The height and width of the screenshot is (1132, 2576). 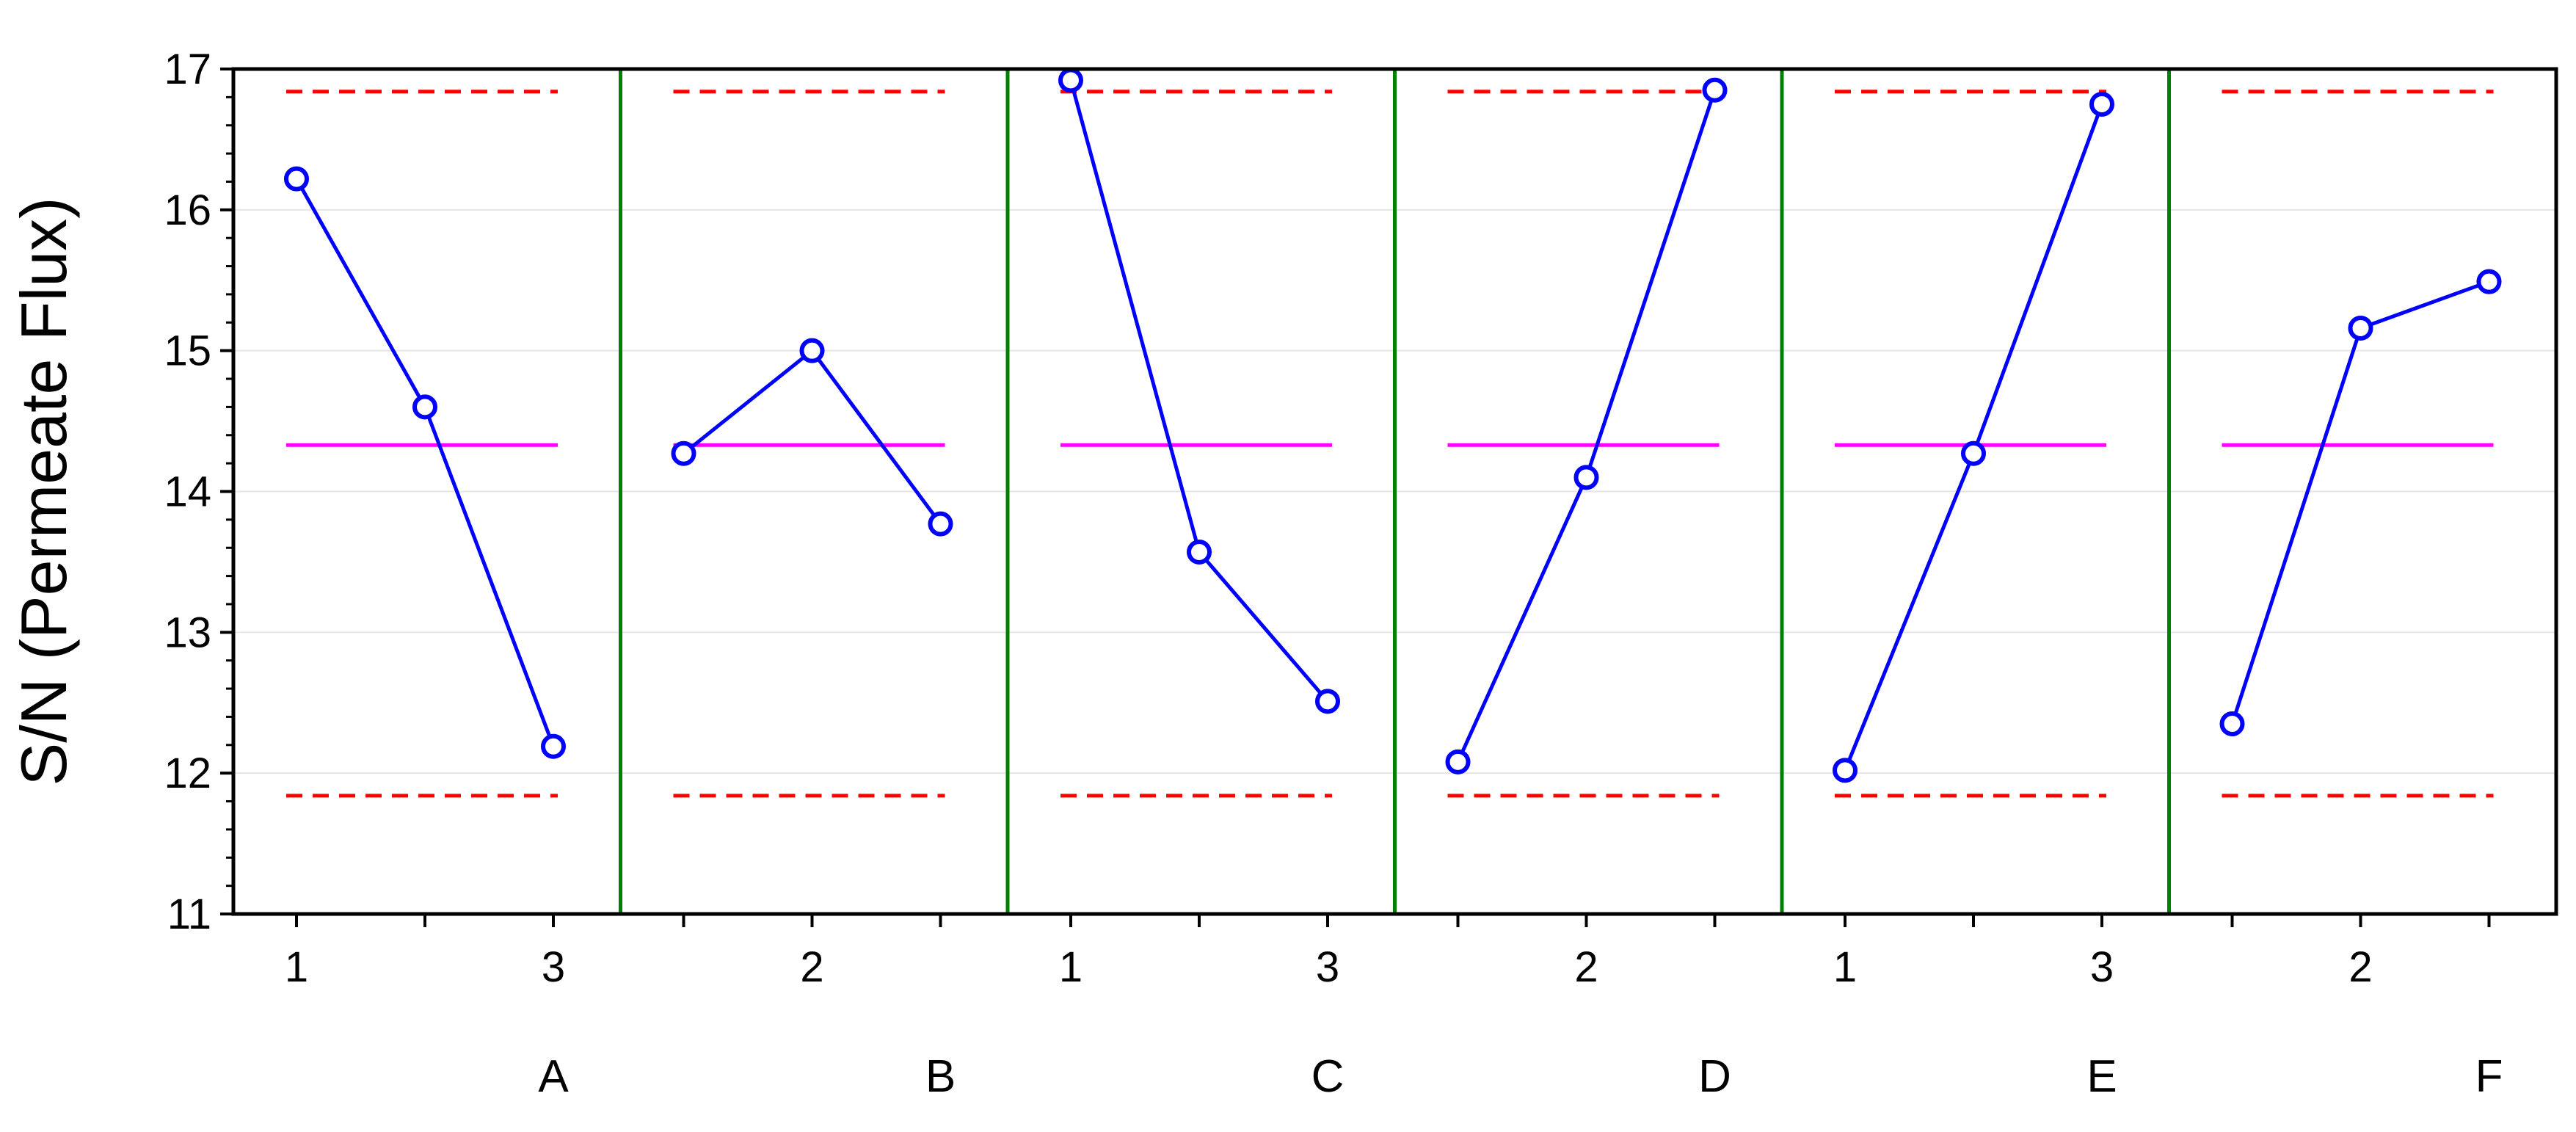 I want to click on y-tick-label: 14, so click(x=187, y=492).